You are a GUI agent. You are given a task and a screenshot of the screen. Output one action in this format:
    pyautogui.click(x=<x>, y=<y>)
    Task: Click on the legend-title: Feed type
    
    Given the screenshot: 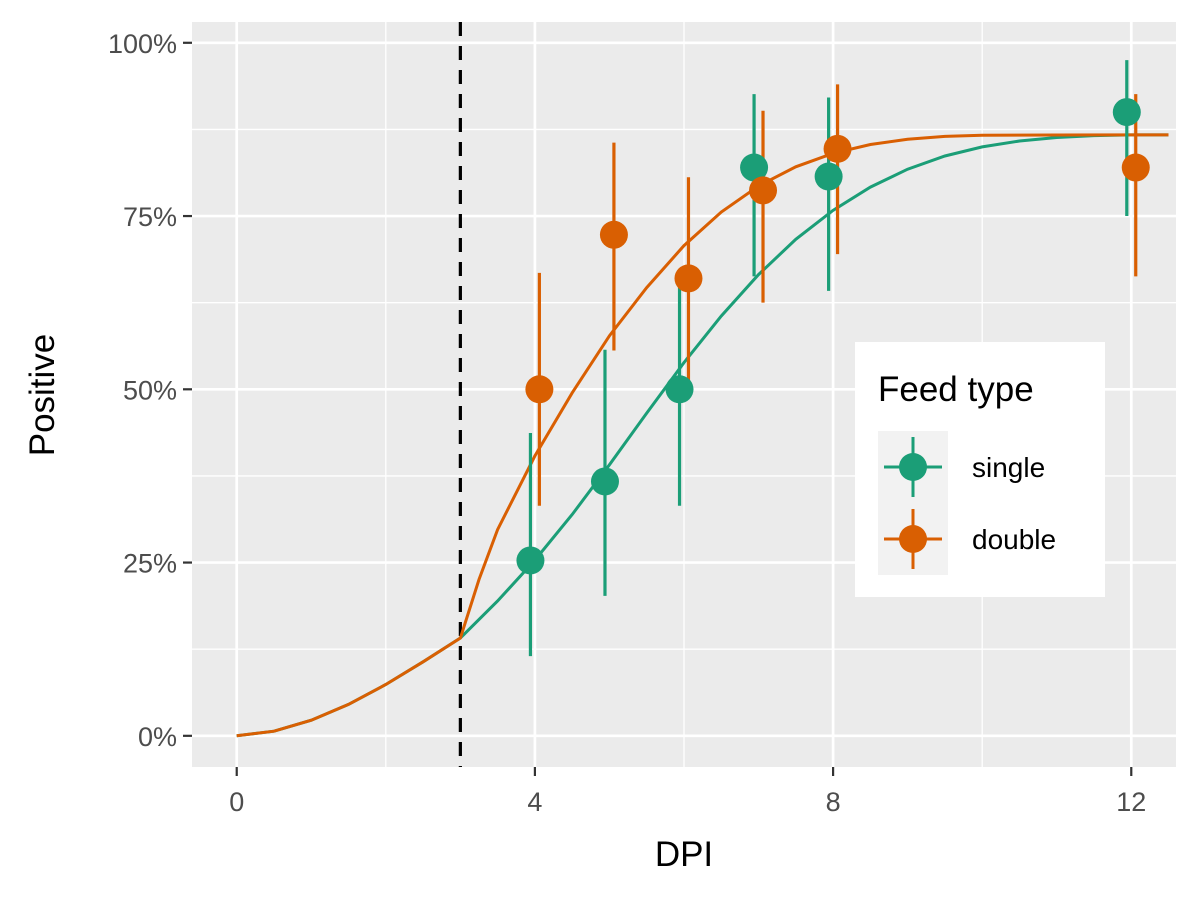 What is the action you would take?
    pyautogui.click(x=956, y=389)
    